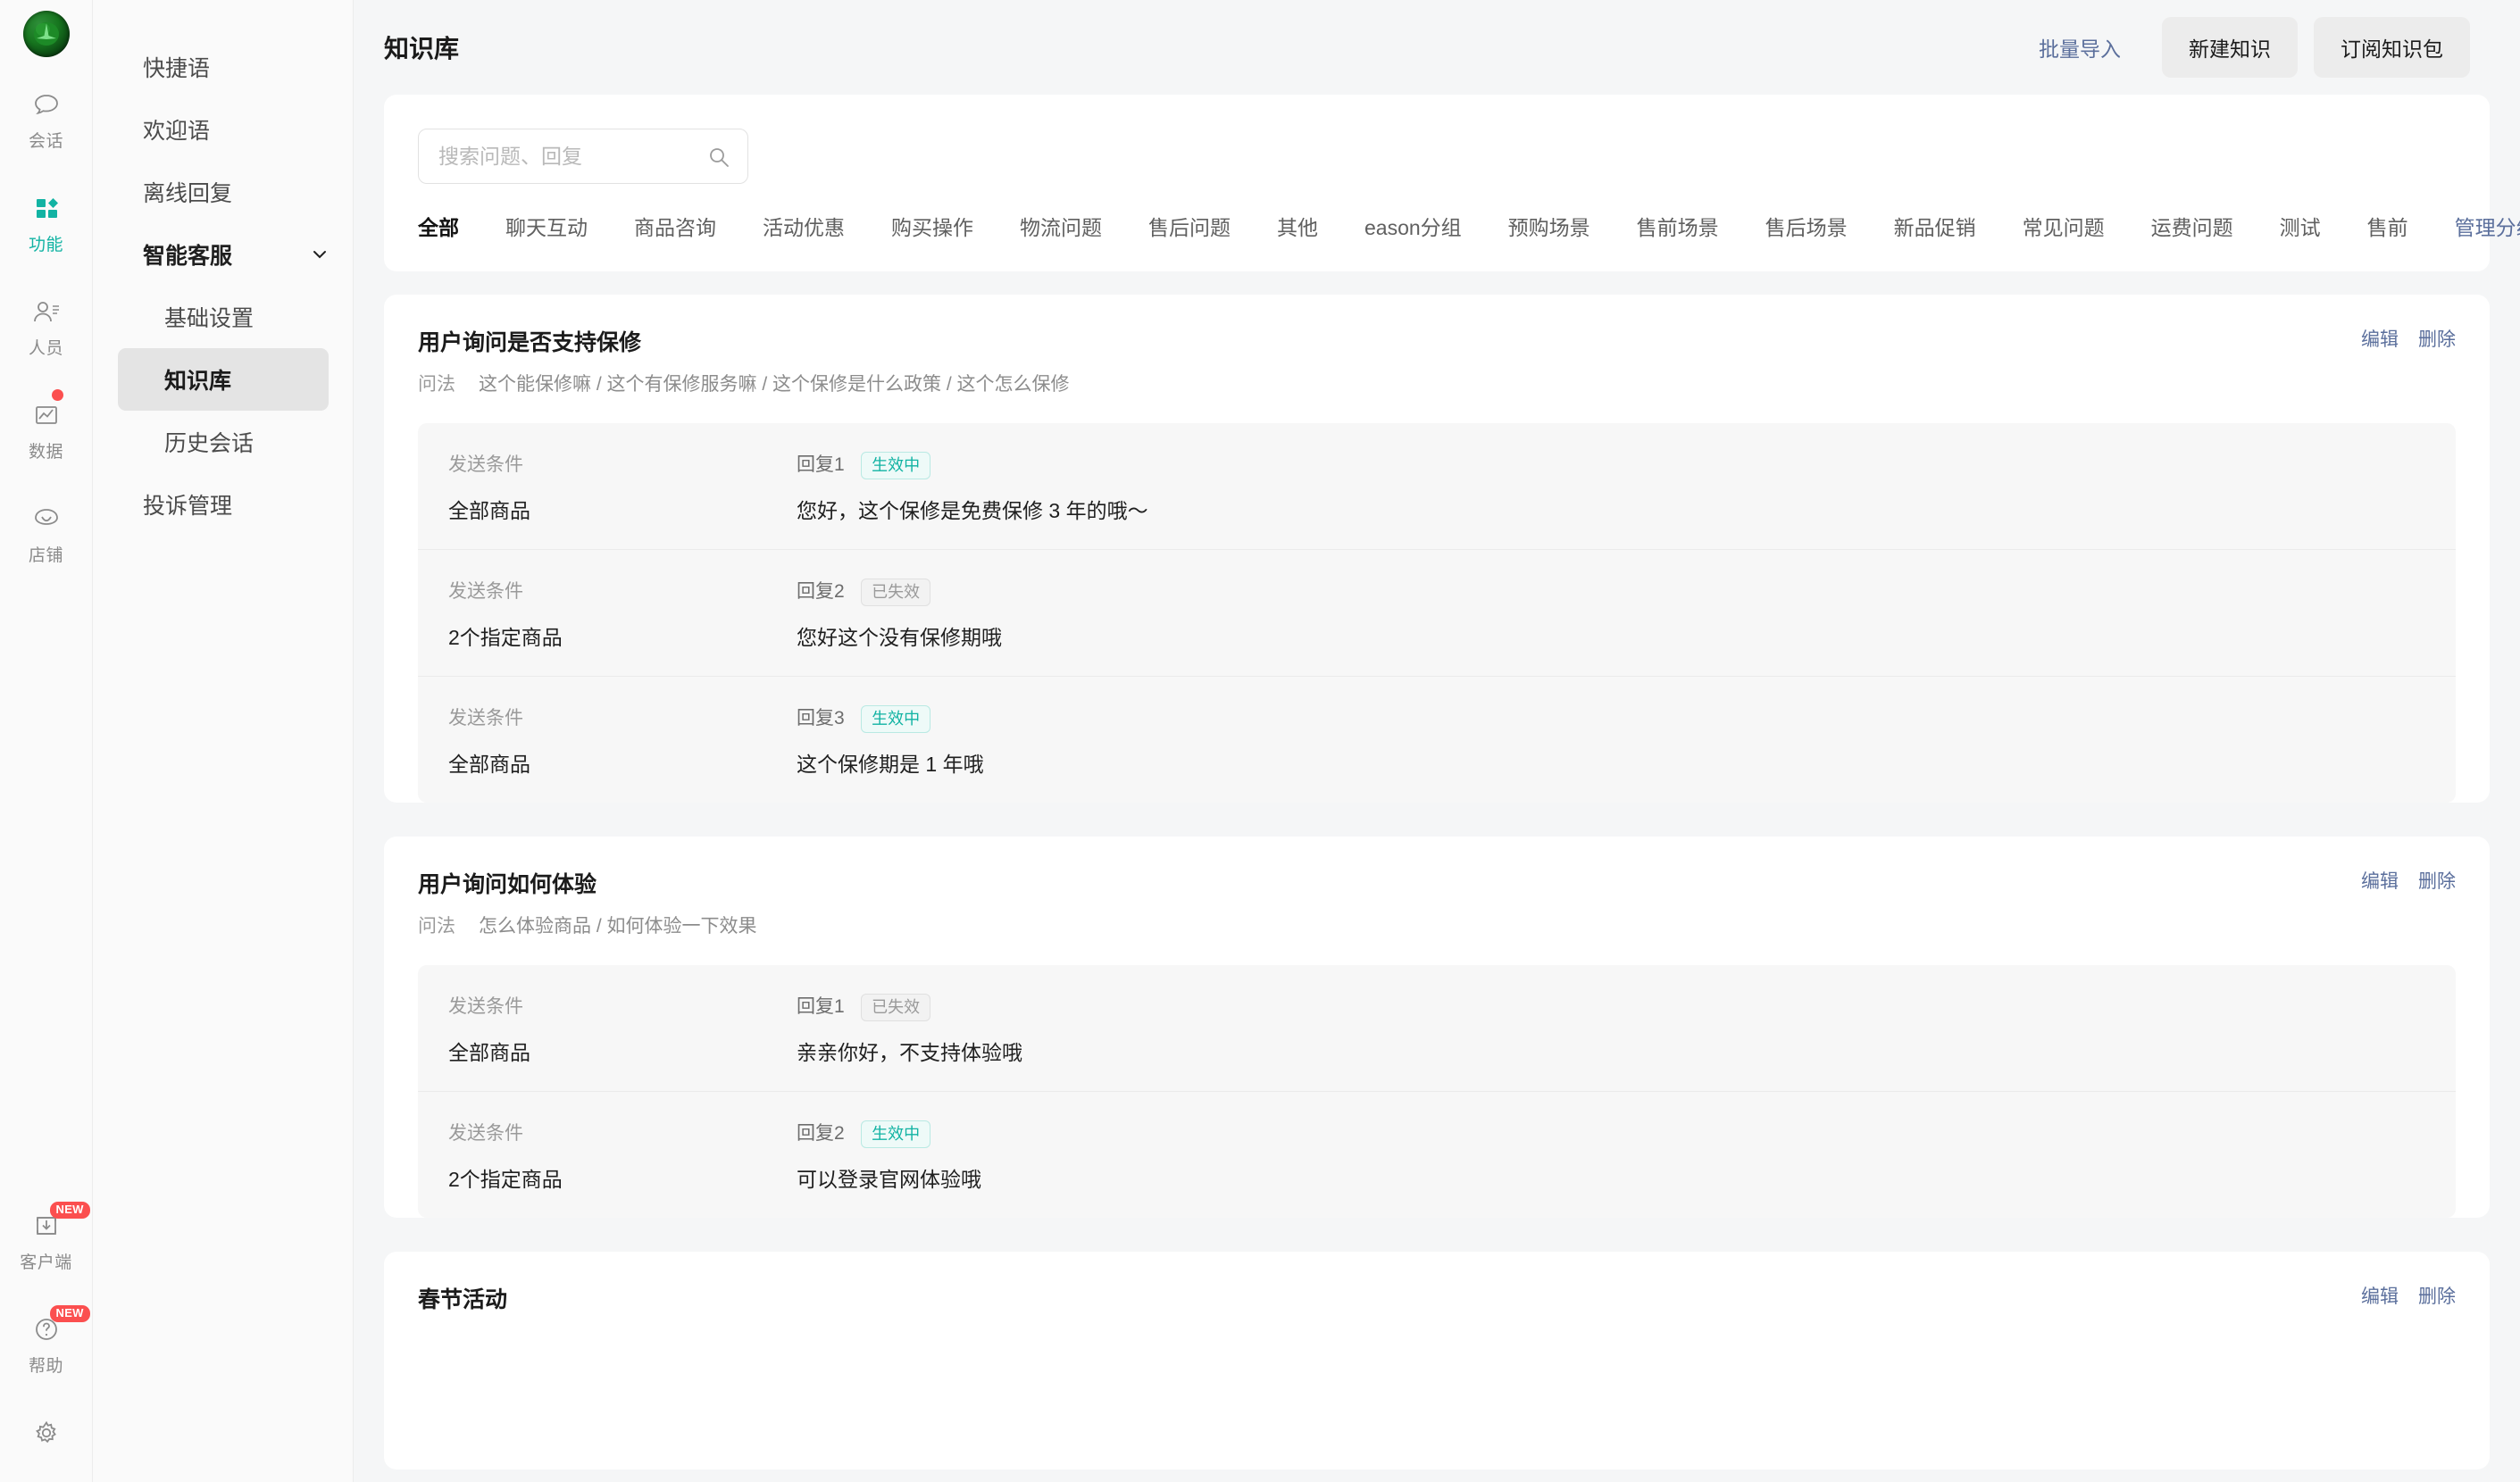 This screenshot has height=1482, width=2520. Describe the element at coordinates (1298, 227) in the screenshot. I see `tab-other: 其他` at that location.